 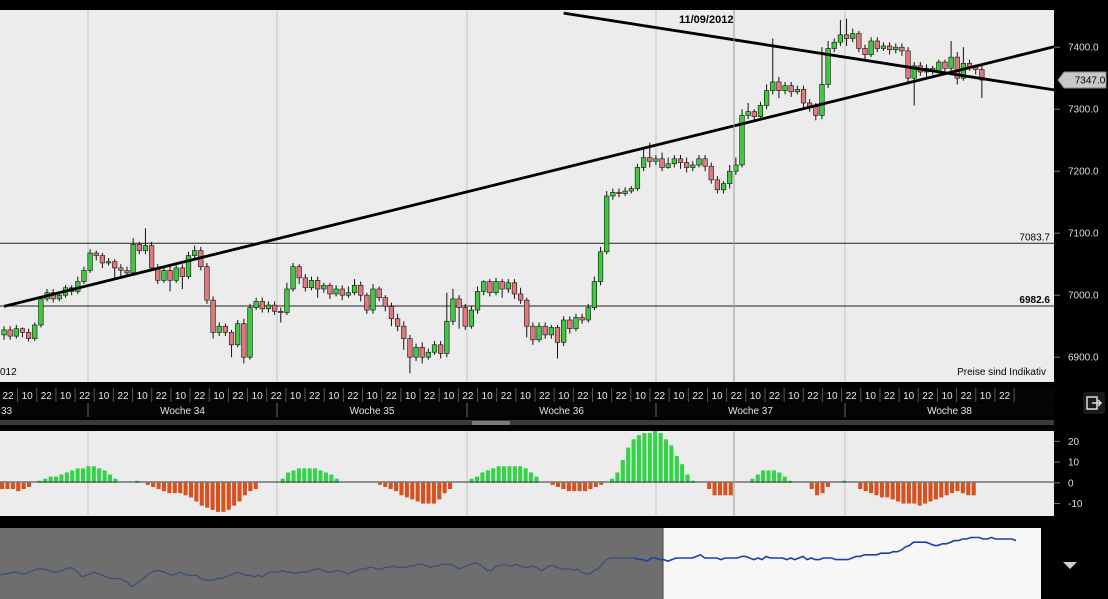 I want to click on navigator-visible-window, so click(x=852, y=563).